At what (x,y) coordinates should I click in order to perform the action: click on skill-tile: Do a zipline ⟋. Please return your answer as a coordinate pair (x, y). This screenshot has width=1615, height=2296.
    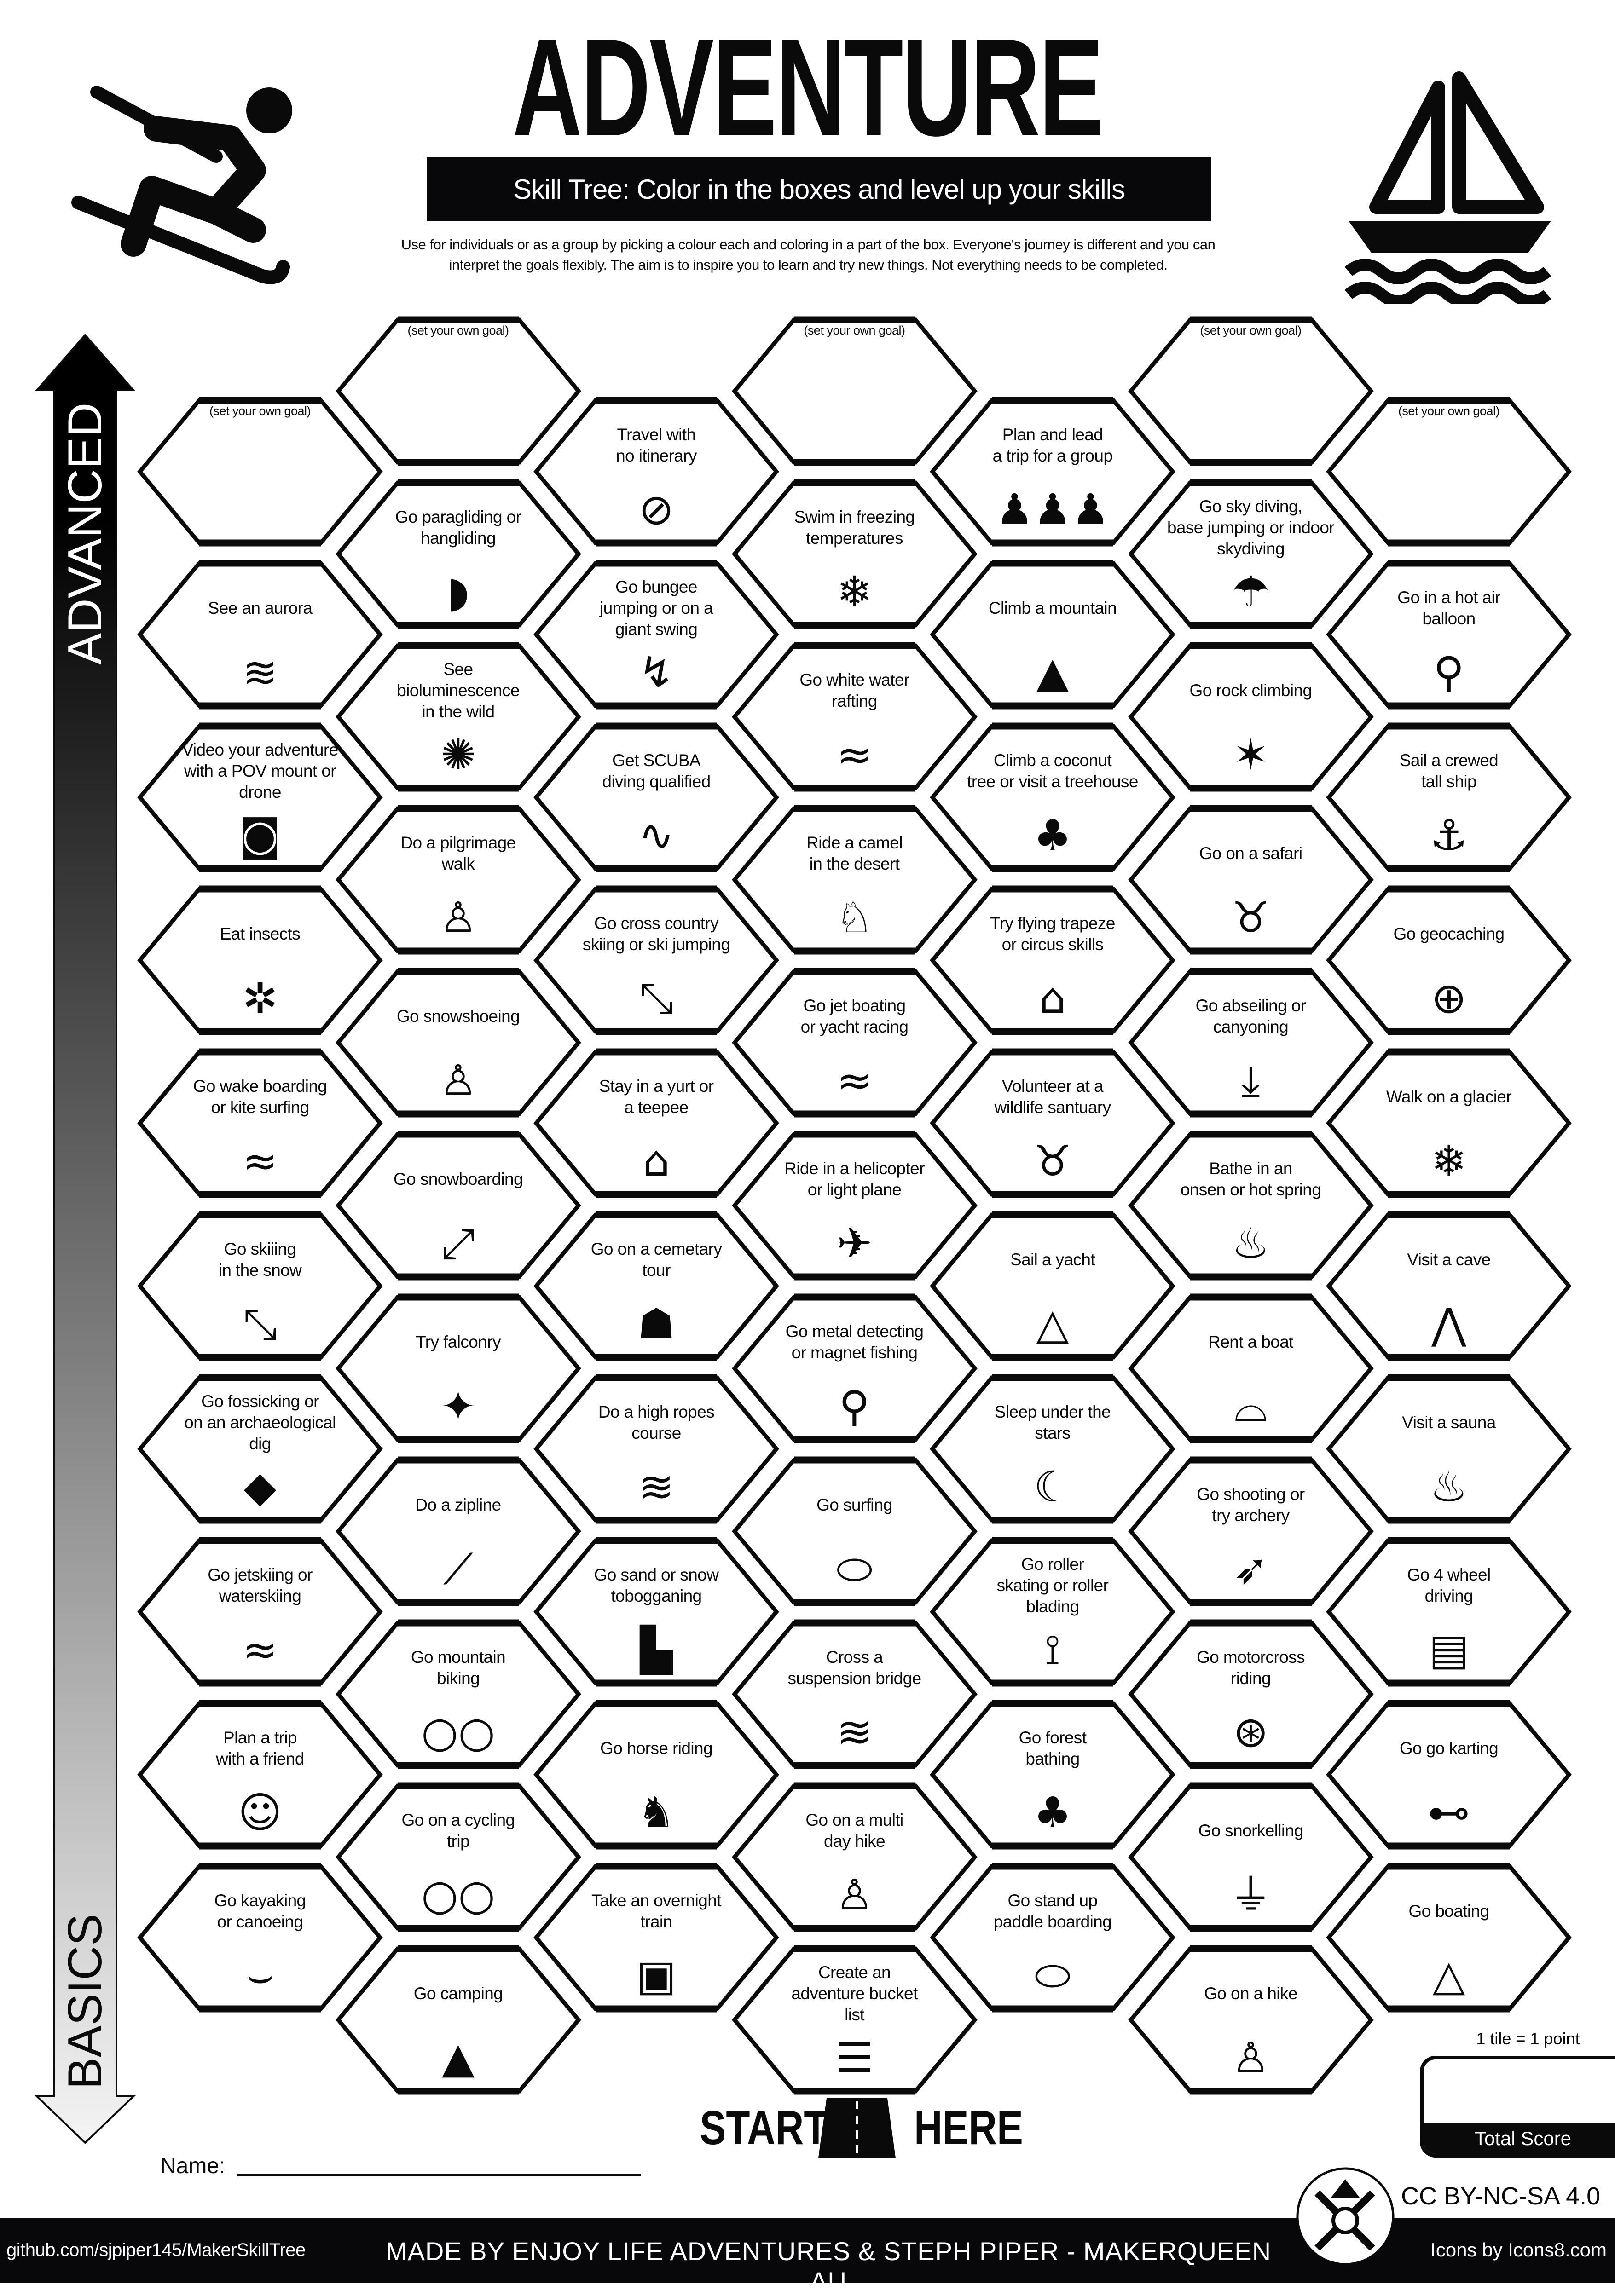
    Looking at the image, I should click on (458, 1531).